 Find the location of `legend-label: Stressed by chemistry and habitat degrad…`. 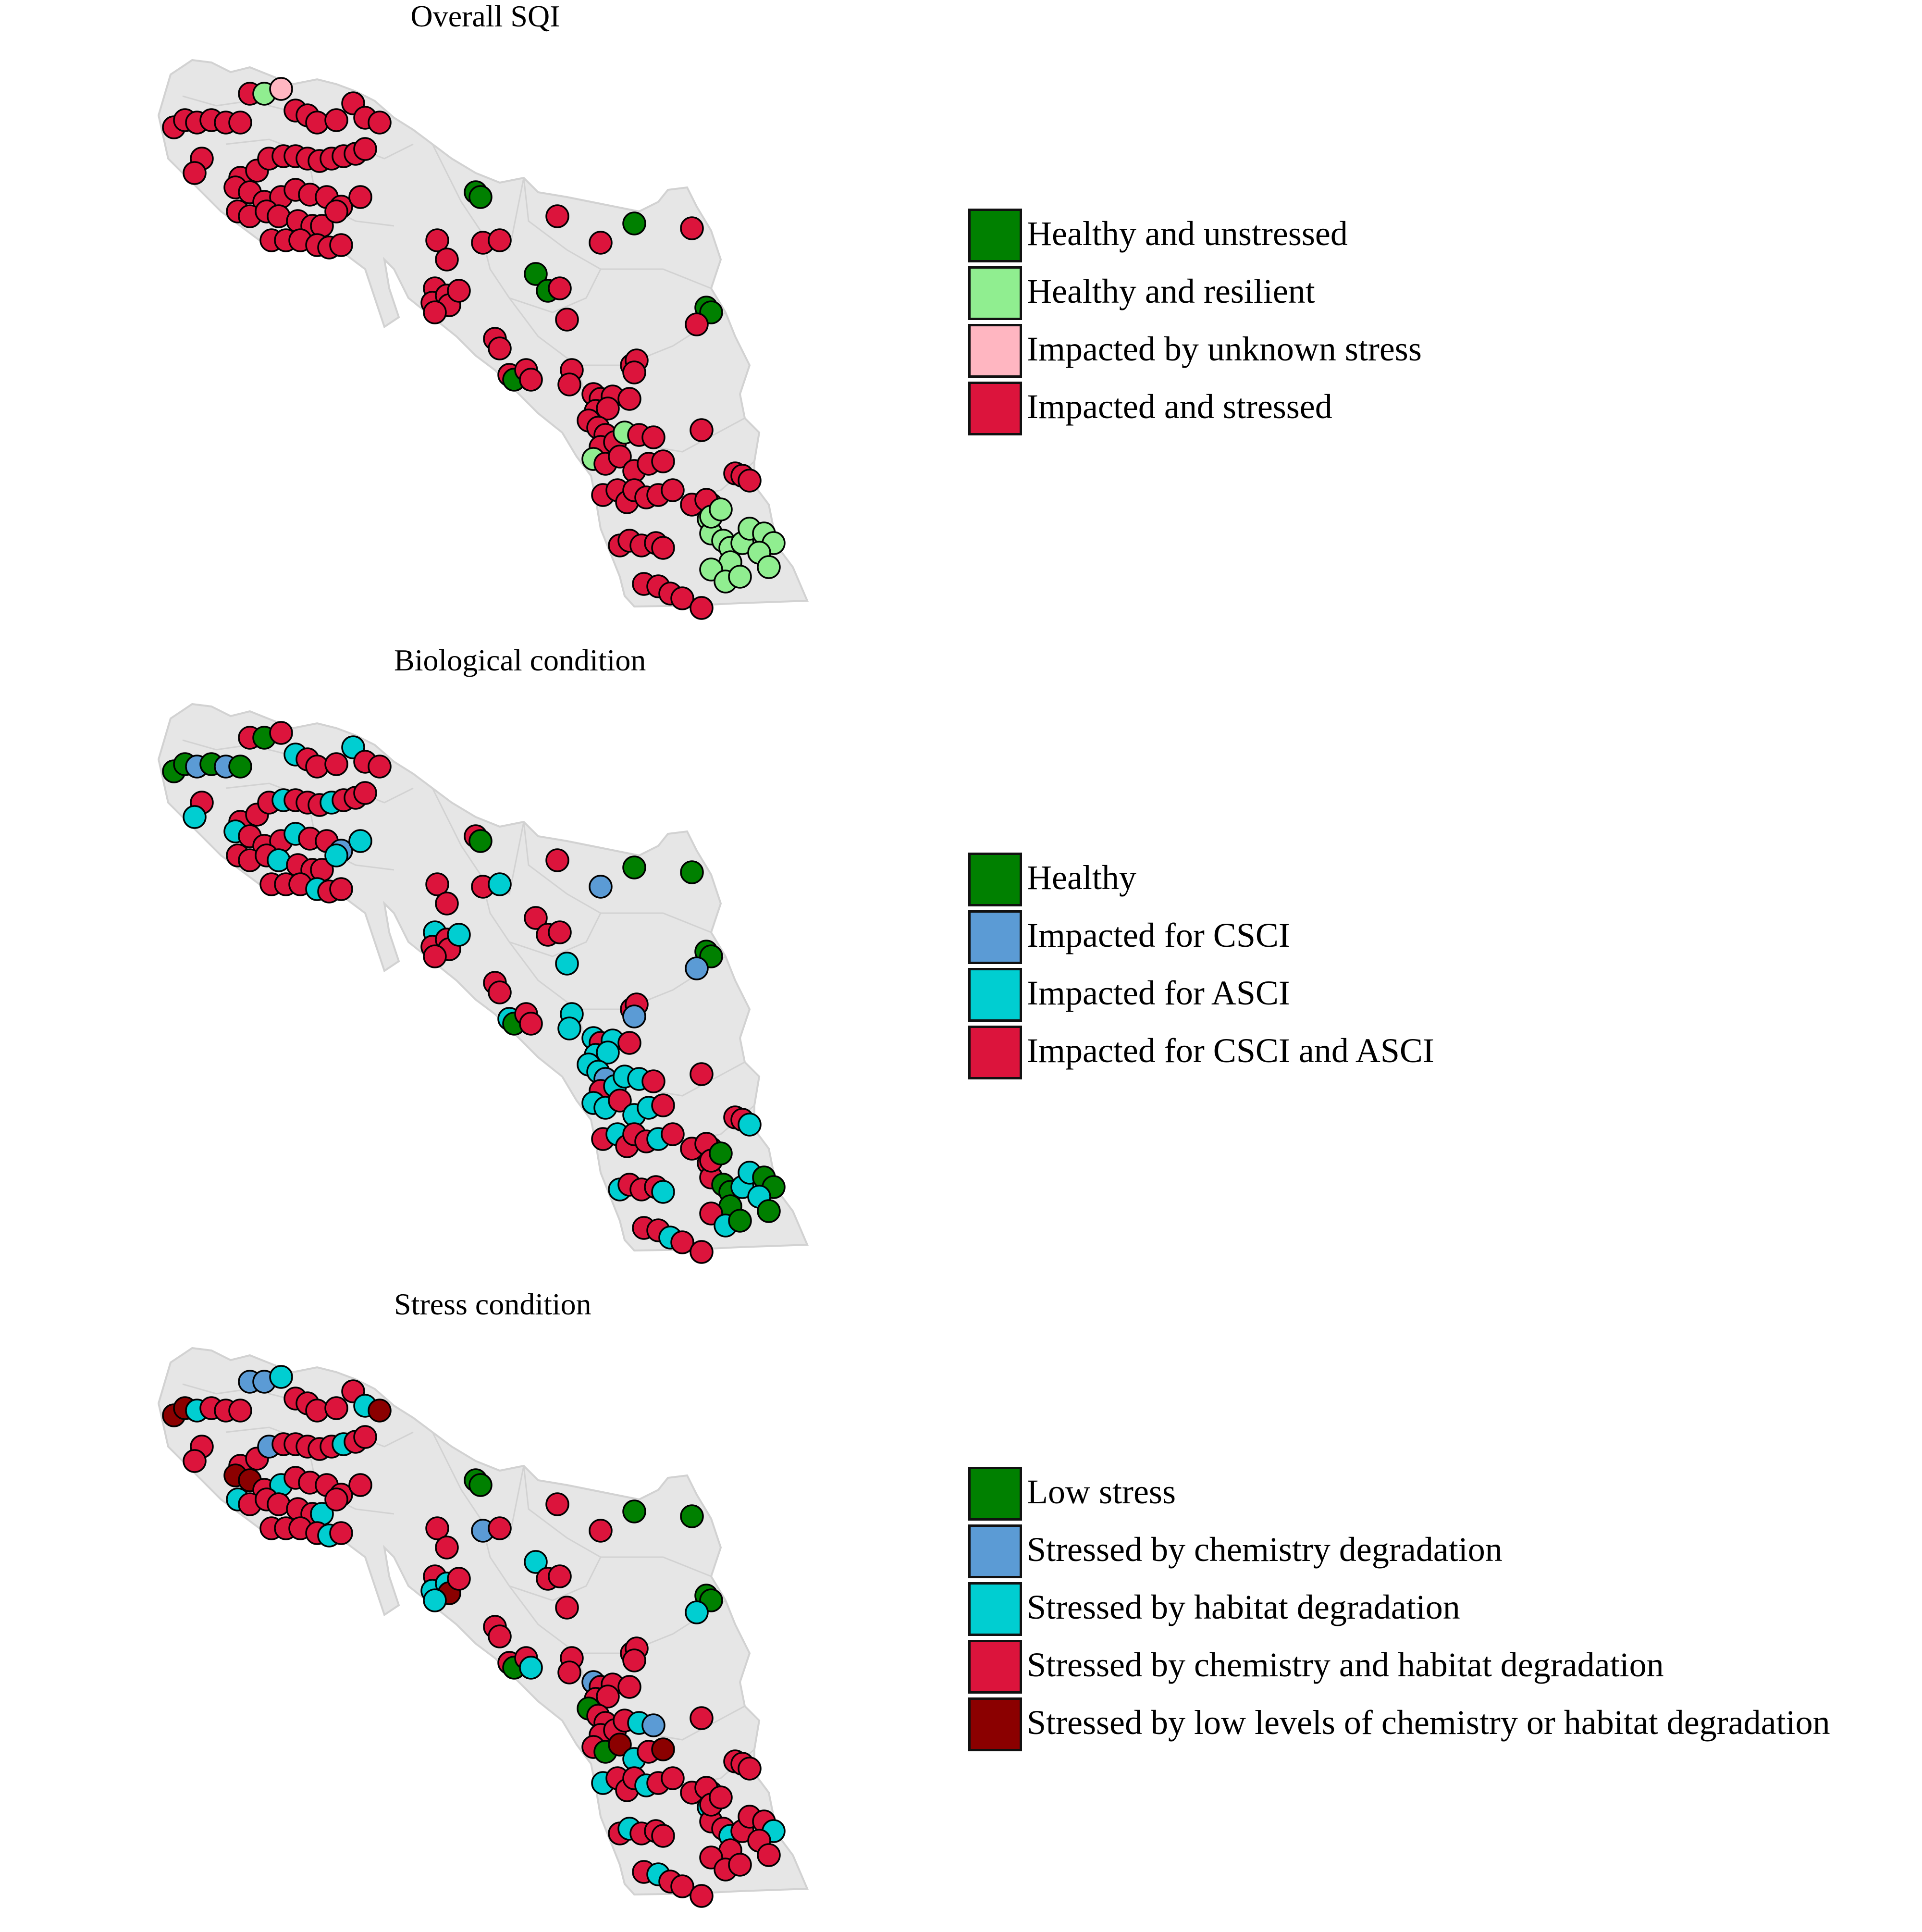

legend-label: Stressed by chemistry and habitat degrad… is located at coordinates (1345, 1665).